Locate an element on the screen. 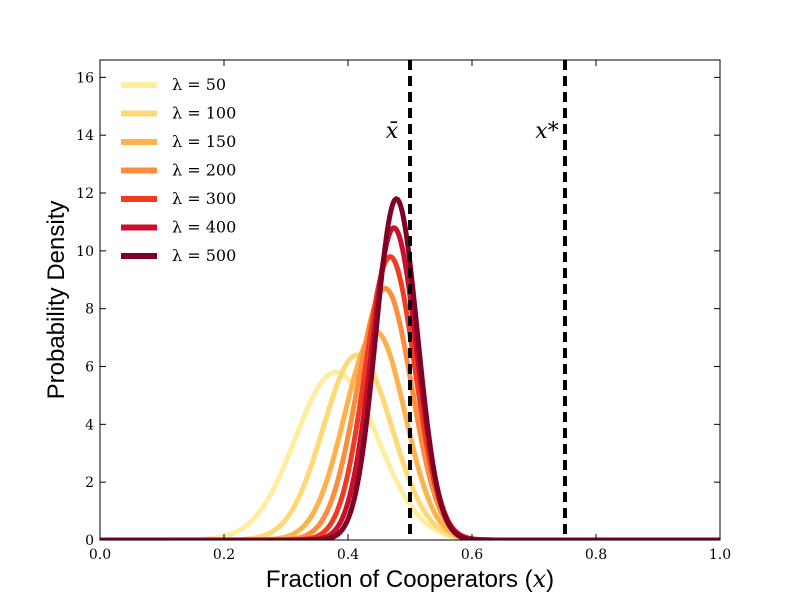  y-tick-label: 16 is located at coordinates (85, 78).